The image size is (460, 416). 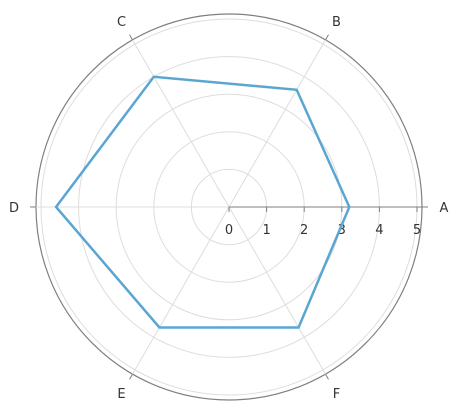 What do you see at coordinates (131, 376) in the screenshot?
I see `outer-tick-E` at bounding box center [131, 376].